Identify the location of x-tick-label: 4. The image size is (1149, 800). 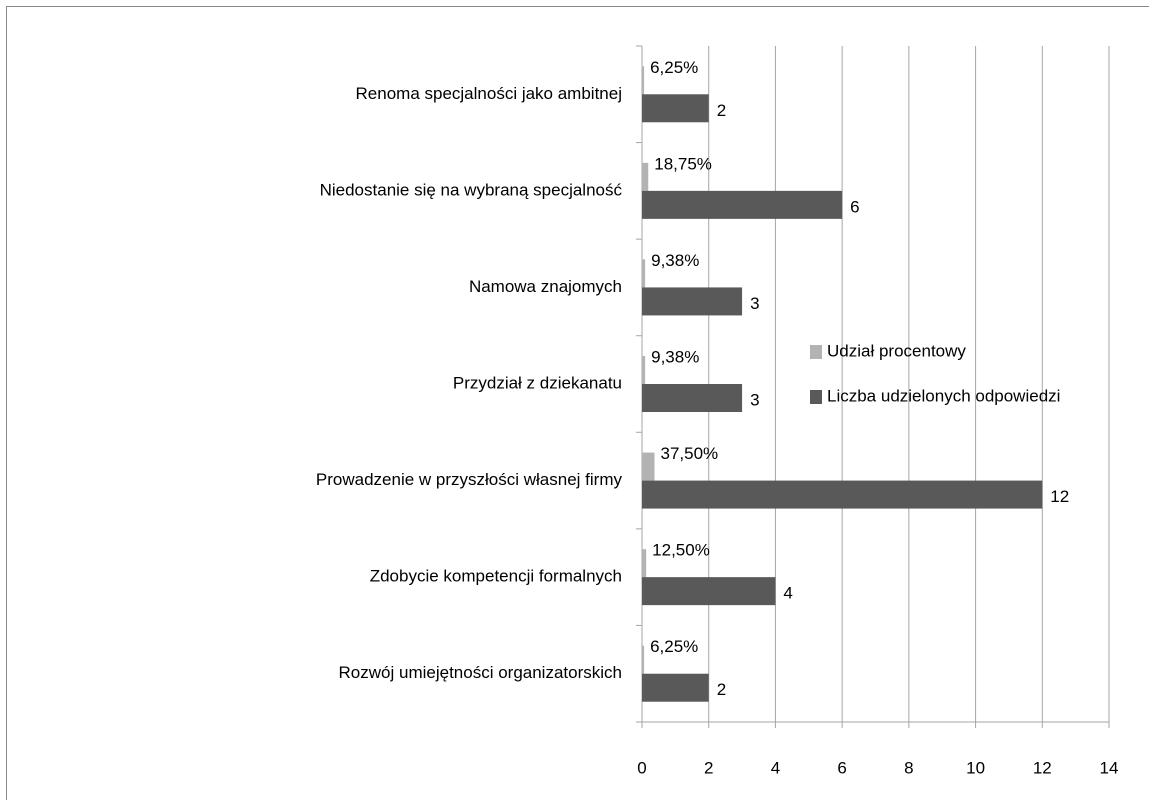
(775, 767).